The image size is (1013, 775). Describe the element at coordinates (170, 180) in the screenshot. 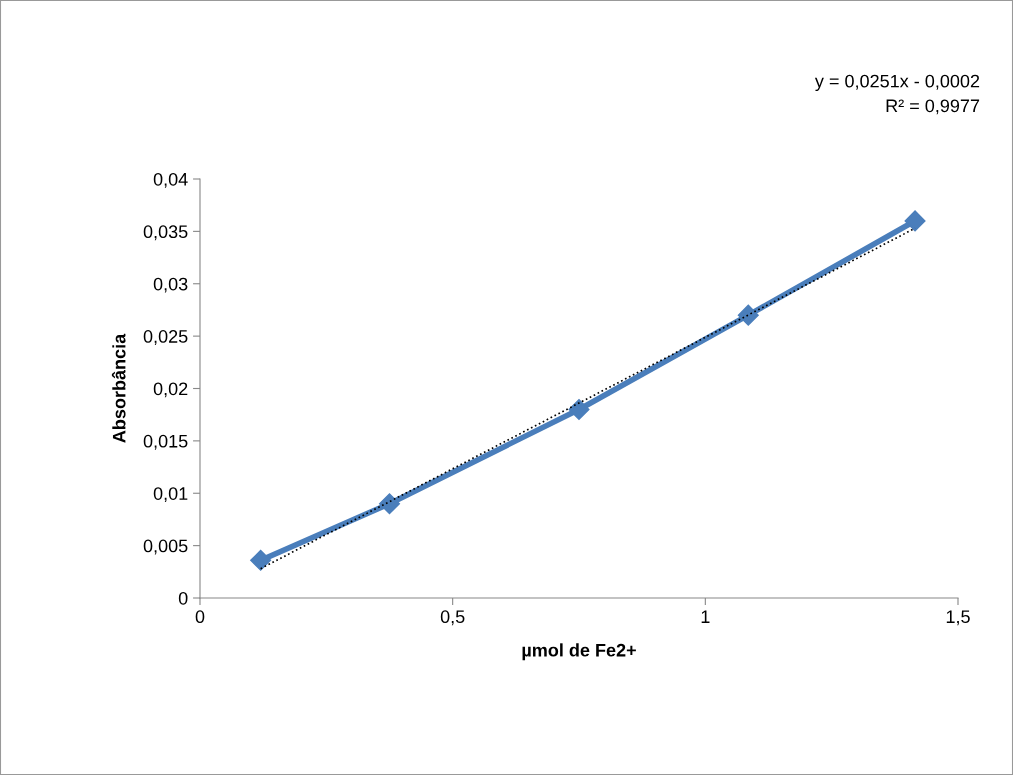

I see `y-tick-label: 0,04` at that location.